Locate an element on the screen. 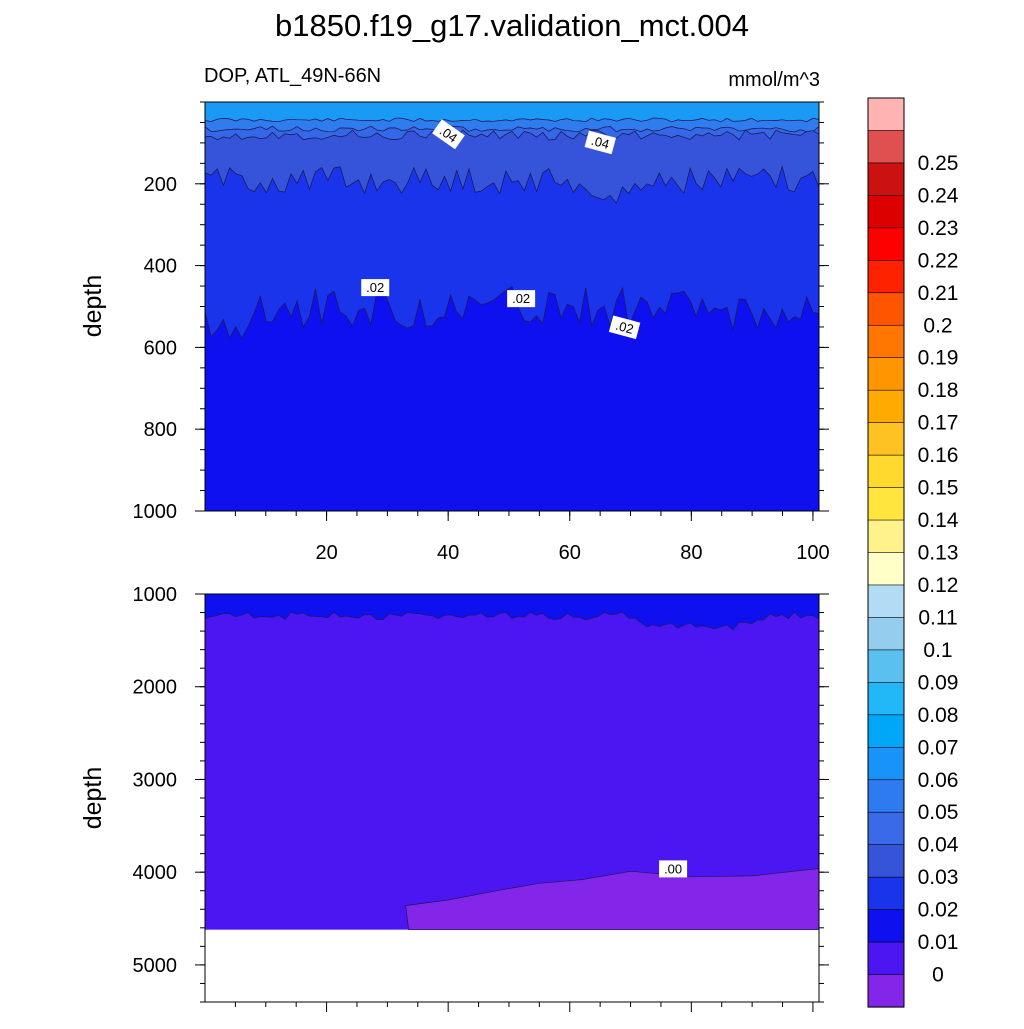  colorbar-label: 0.23 is located at coordinates (938, 228).